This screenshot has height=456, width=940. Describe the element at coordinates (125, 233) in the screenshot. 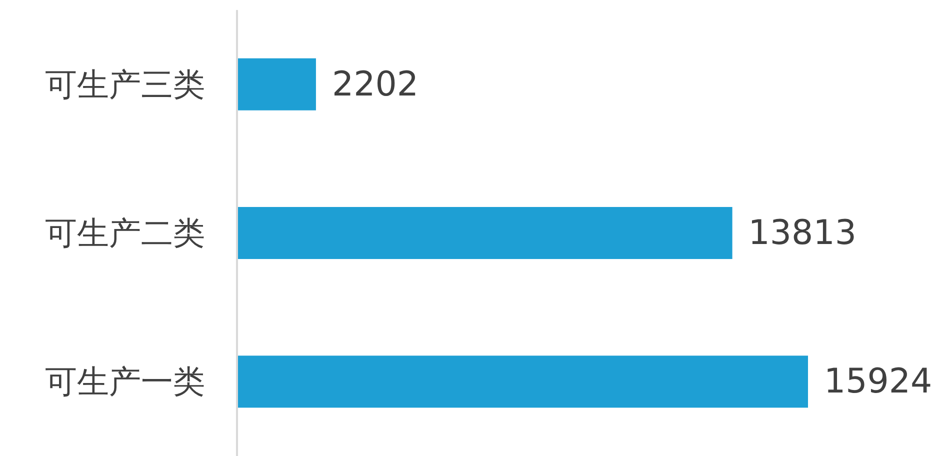

I see `y-tick-label: 可生产二类` at that location.